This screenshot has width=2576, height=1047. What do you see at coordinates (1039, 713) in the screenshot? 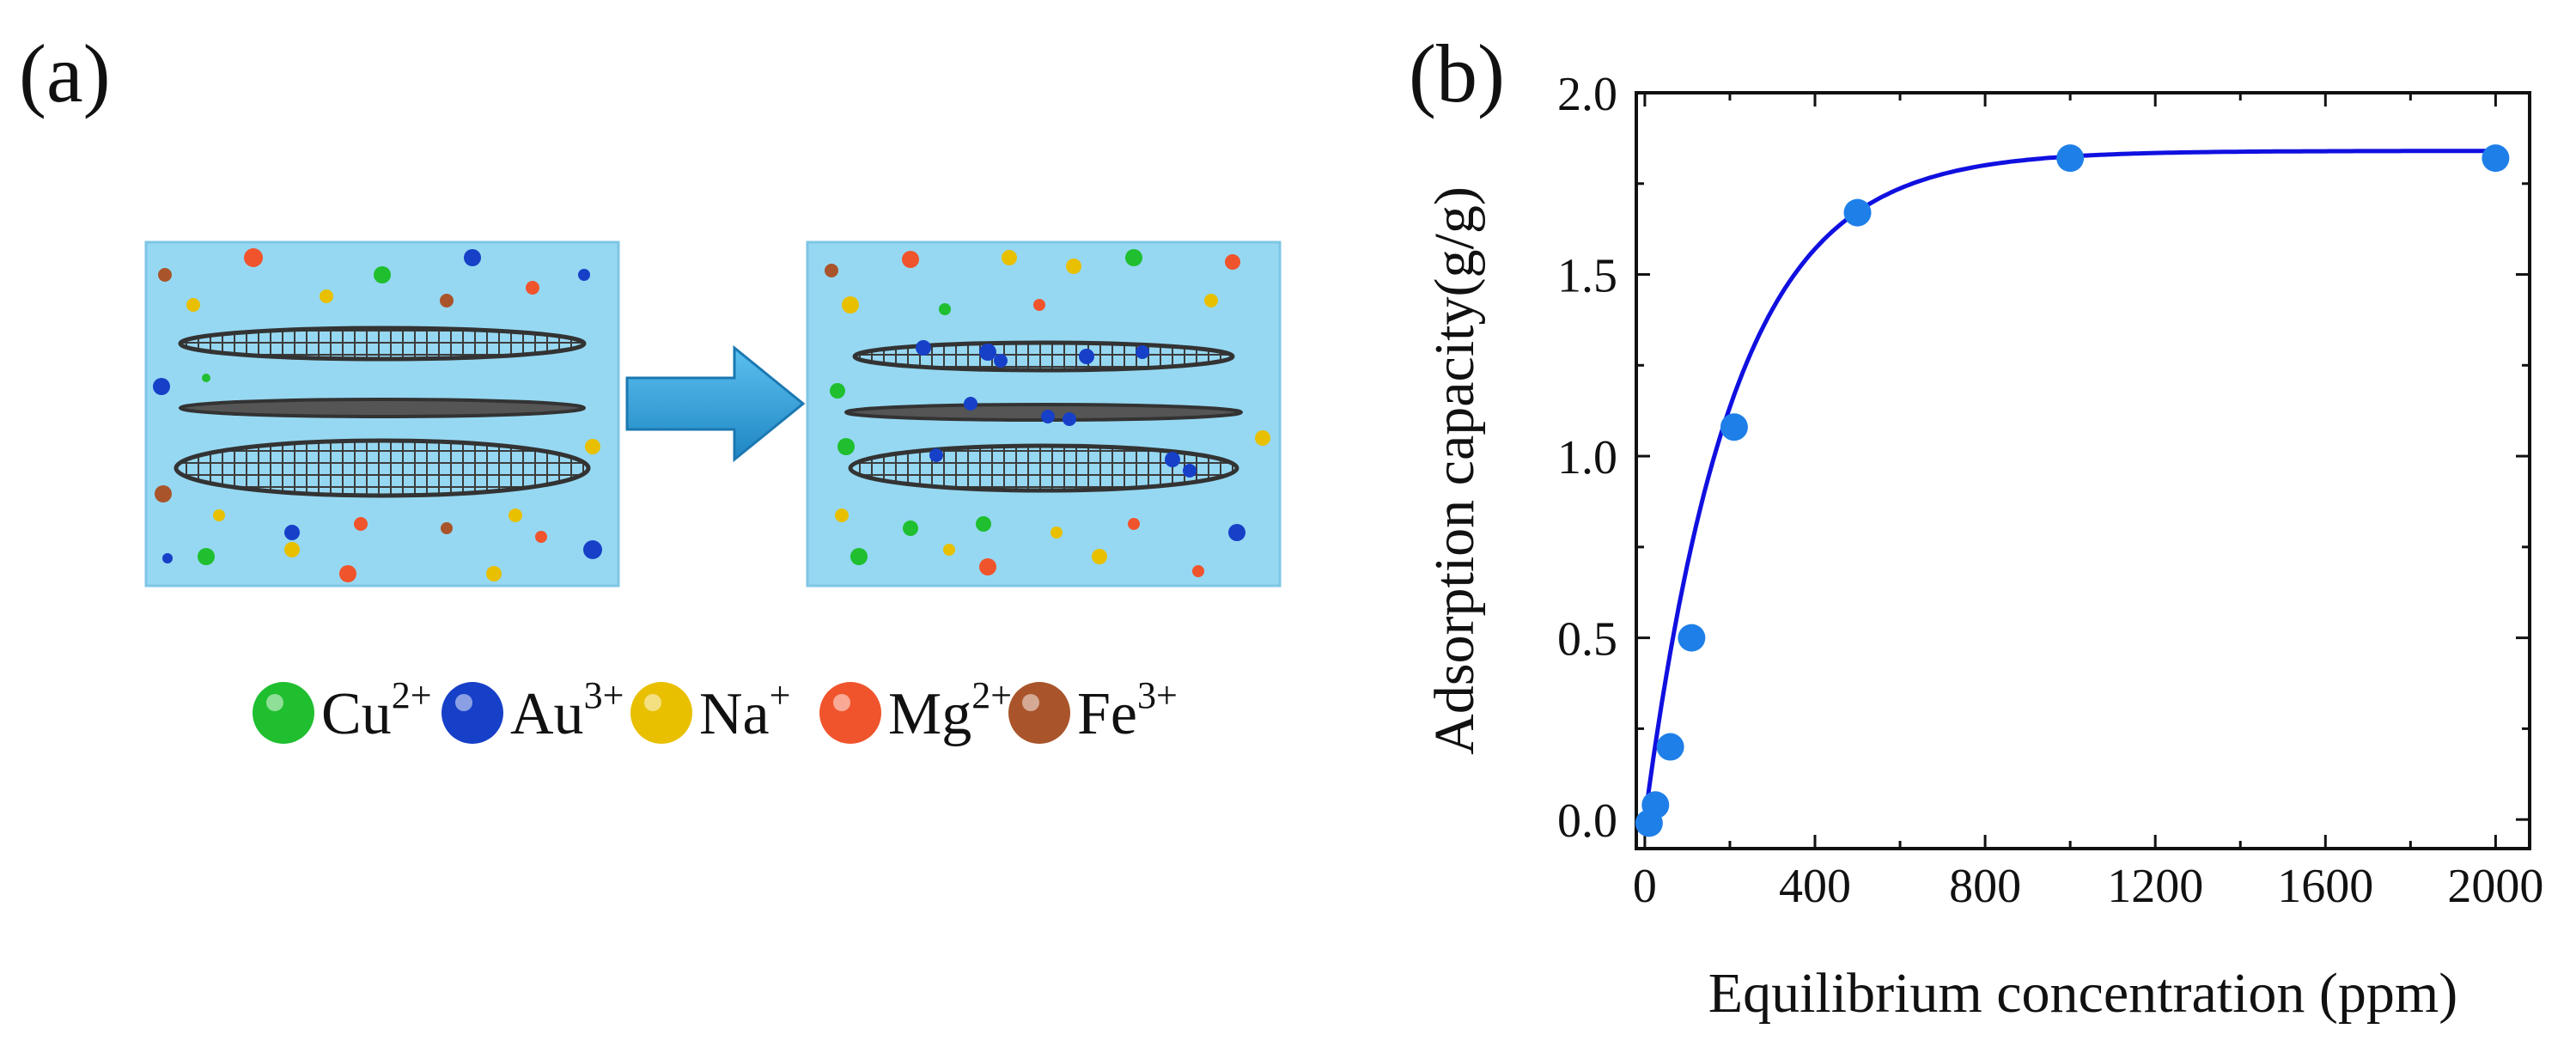
I see `legend-ball-fe` at bounding box center [1039, 713].